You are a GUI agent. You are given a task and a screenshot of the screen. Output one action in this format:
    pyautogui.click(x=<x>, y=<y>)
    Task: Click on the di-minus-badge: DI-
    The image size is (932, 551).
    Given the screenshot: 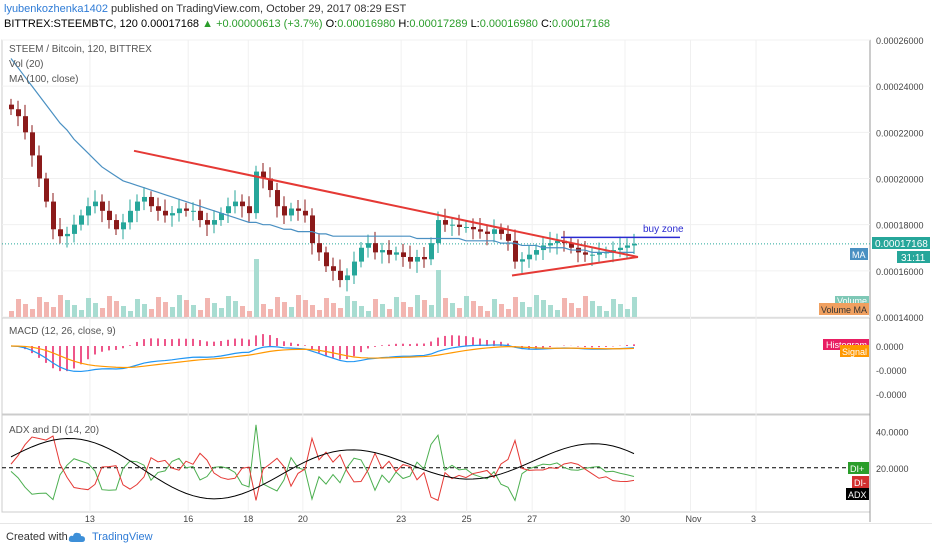 What is the action you would take?
    pyautogui.click(x=860, y=482)
    